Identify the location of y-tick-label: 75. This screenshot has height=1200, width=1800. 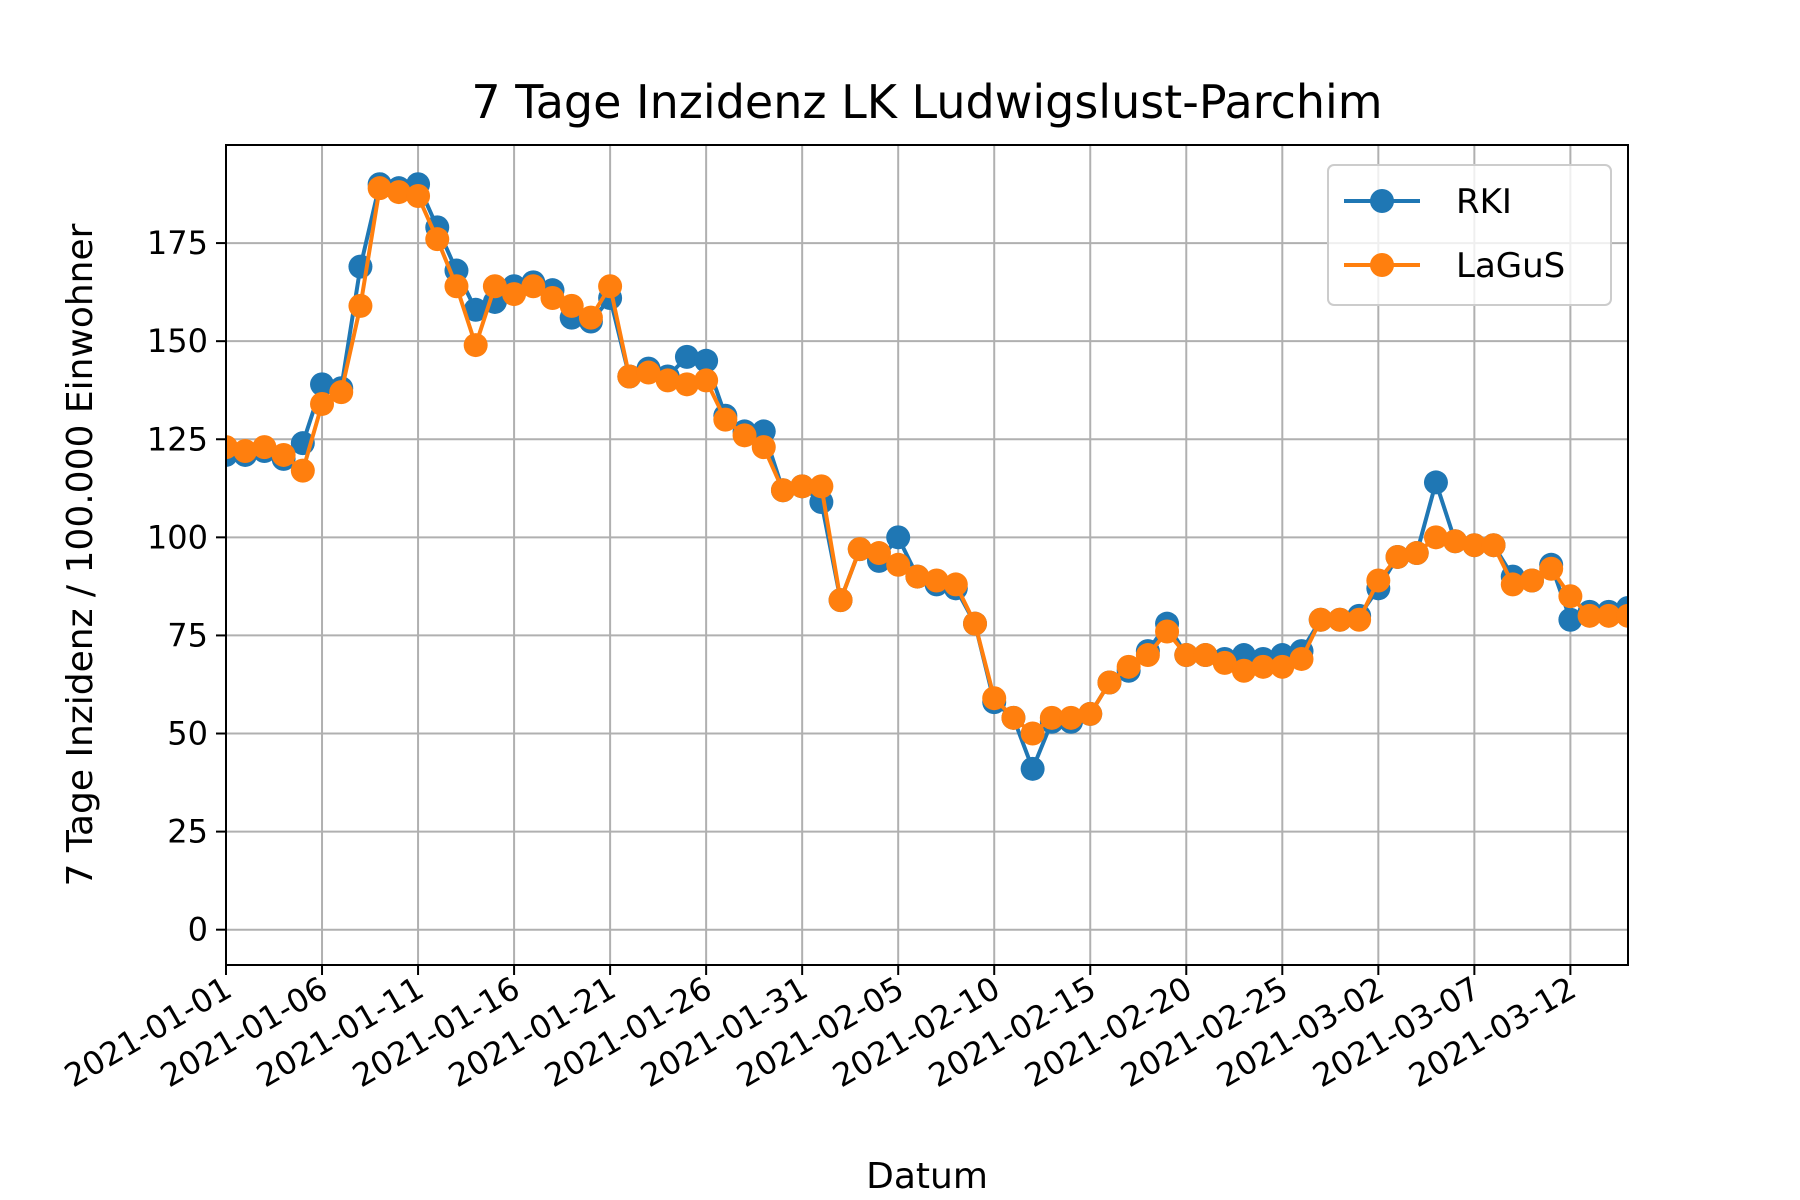
(187, 635).